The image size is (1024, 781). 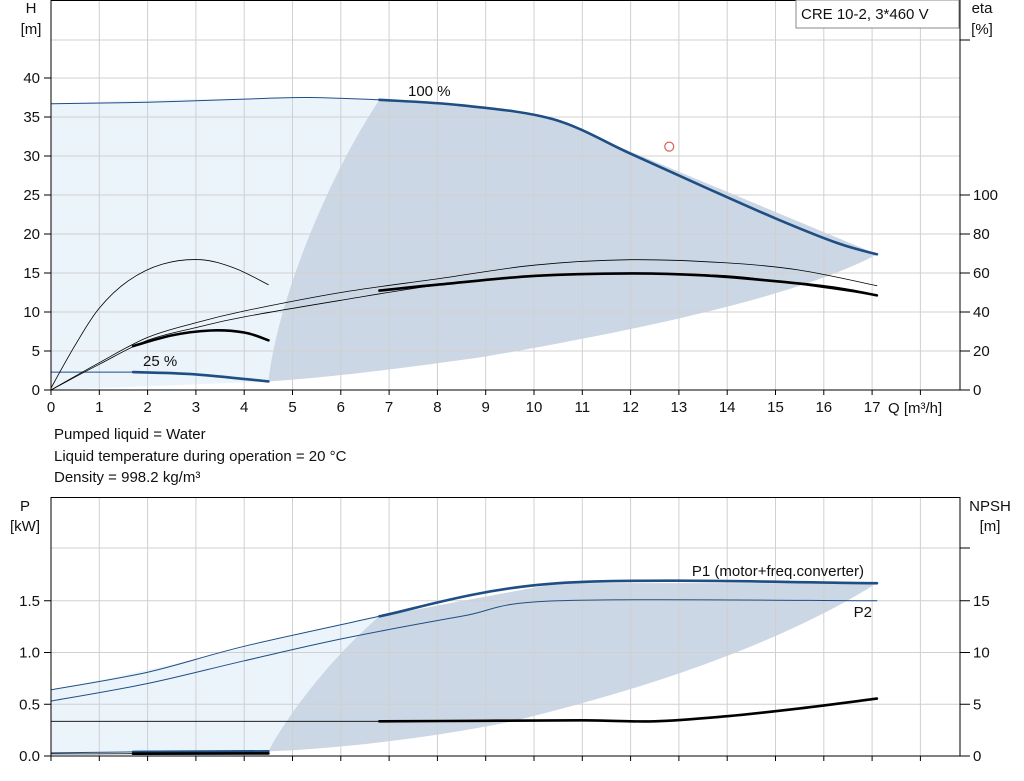 I want to click on y-right-tick-label: 100, so click(x=985, y=195).